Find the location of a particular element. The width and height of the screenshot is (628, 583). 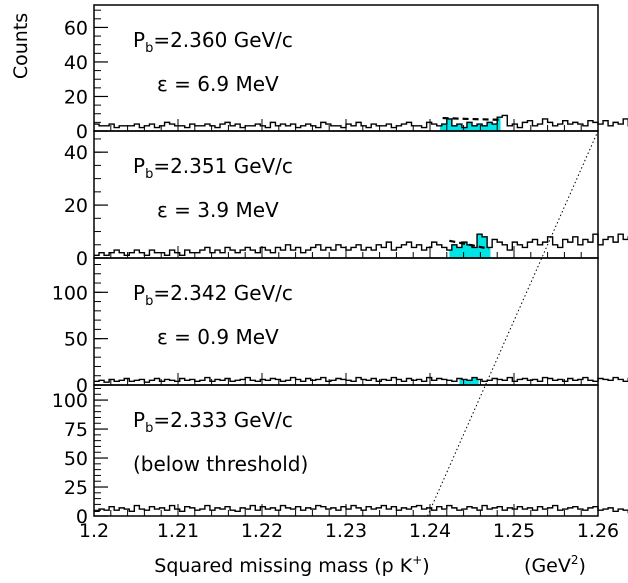

y-tick-label: 25 is located at coordinates (76, 488).